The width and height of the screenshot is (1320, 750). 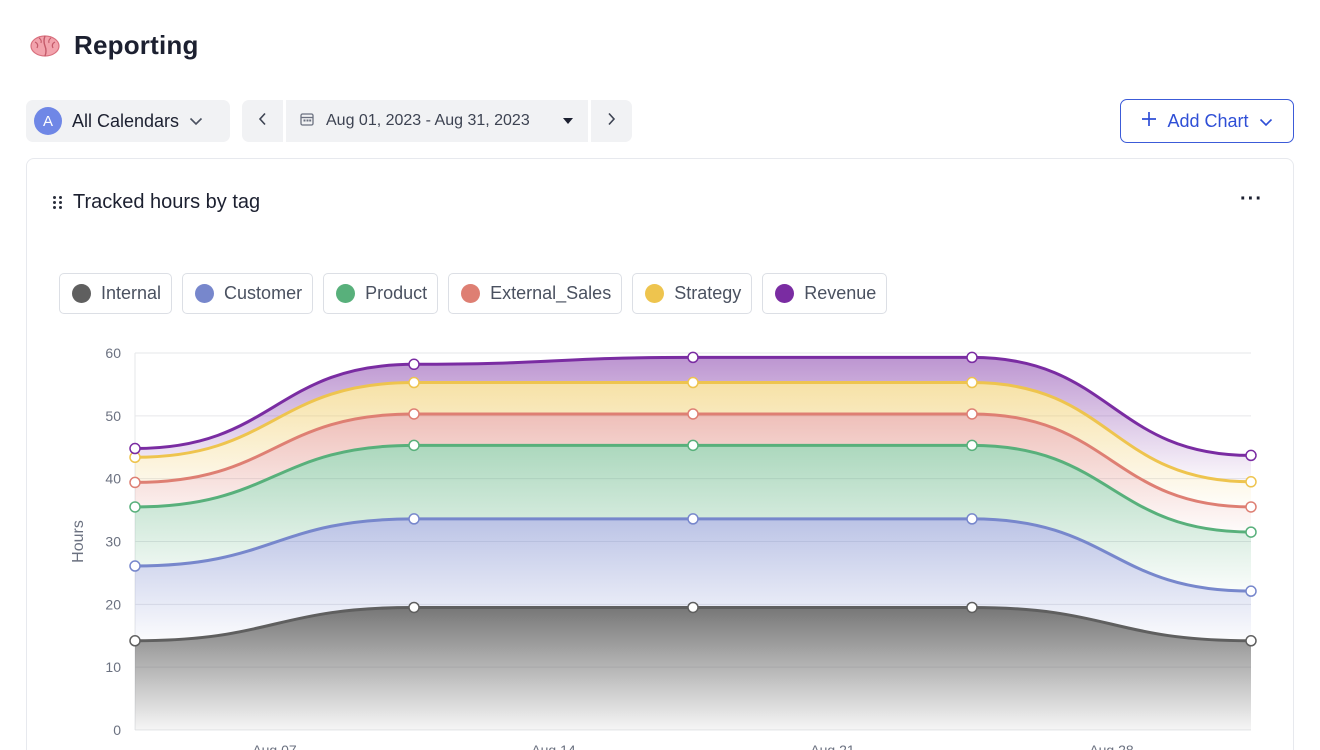 What do you see at coordinates (113, 353) in the screenshot?
I see `y-tick-label: 60` at bounding box center [113, 353].